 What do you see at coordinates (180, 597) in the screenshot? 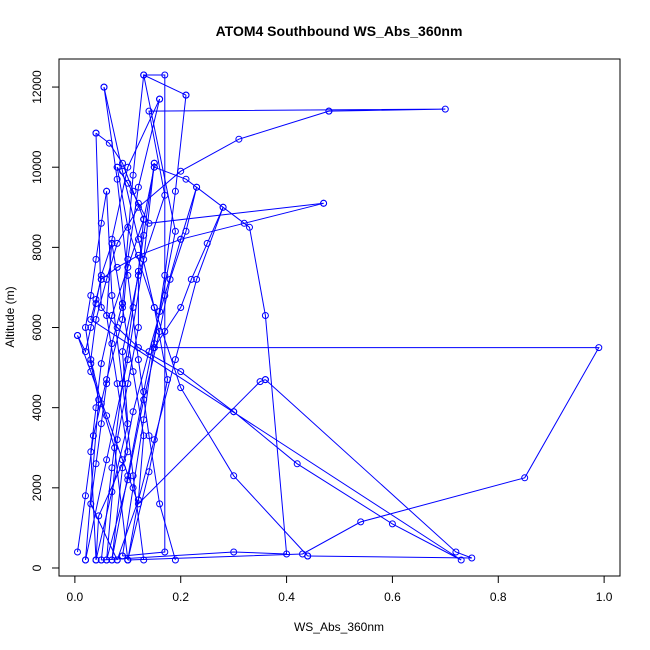
I see `x-tick-label: 0.2` at bounding box center [180, 597].